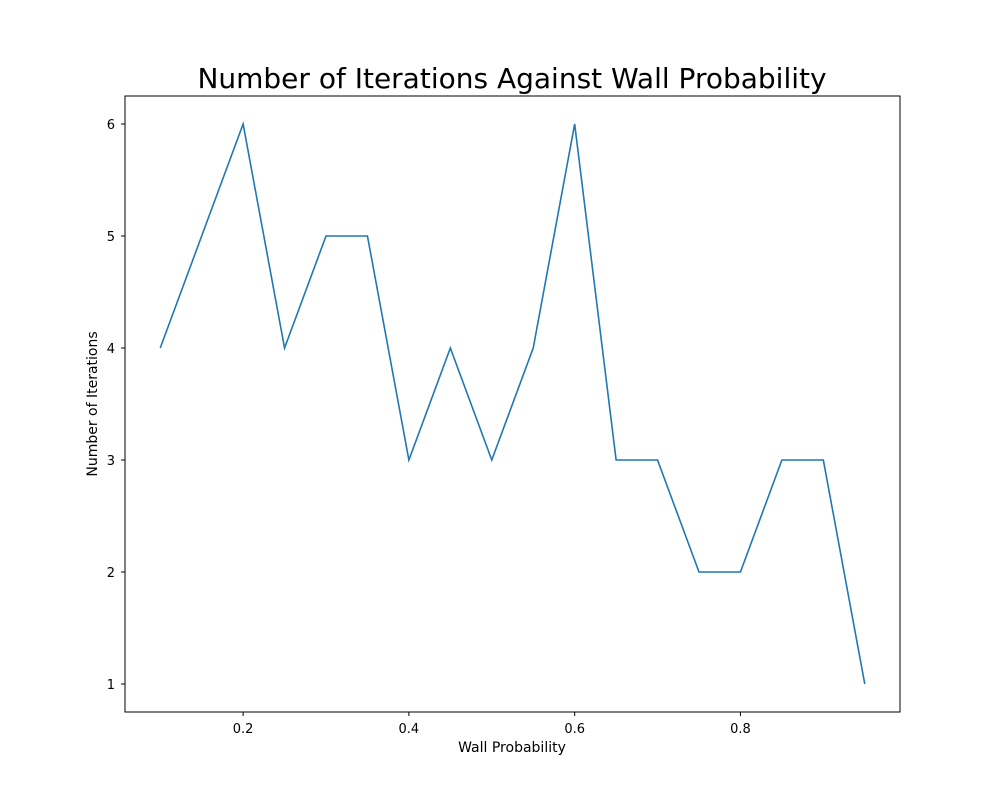  What do you see at coordinates (492, 724) in the screenshot?
I see `x-axis: 0.2 0.4 0.6 0.8` at bounding box center [492, 724].